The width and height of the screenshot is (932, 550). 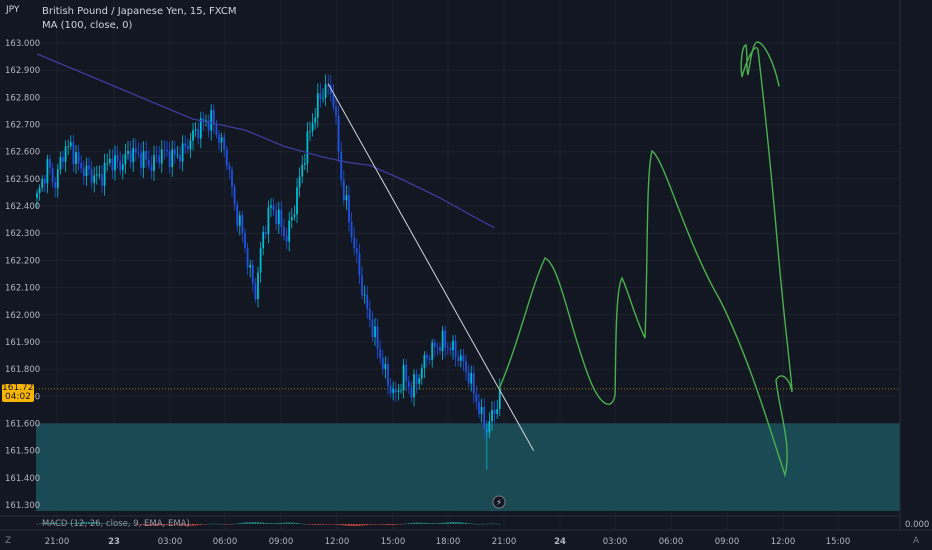 What do you see at coordinates (468, 467) in the screenshot?
I see `demand-zone` at bounding box center [468, 467].